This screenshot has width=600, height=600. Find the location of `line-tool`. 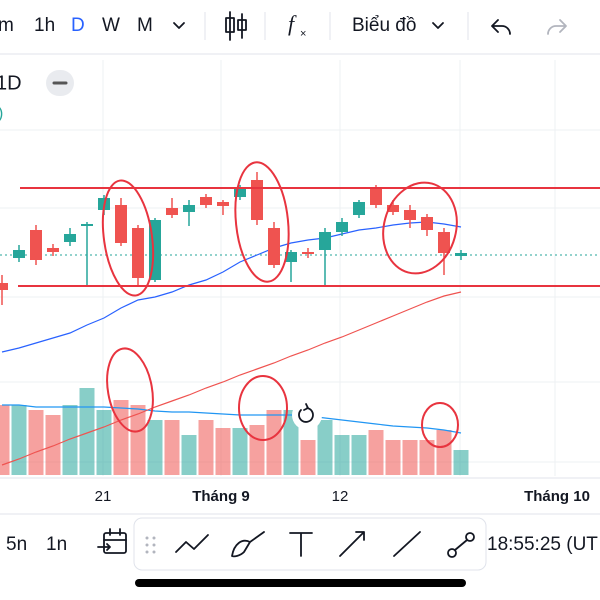

line-tool is located at coordinates (407, 544).